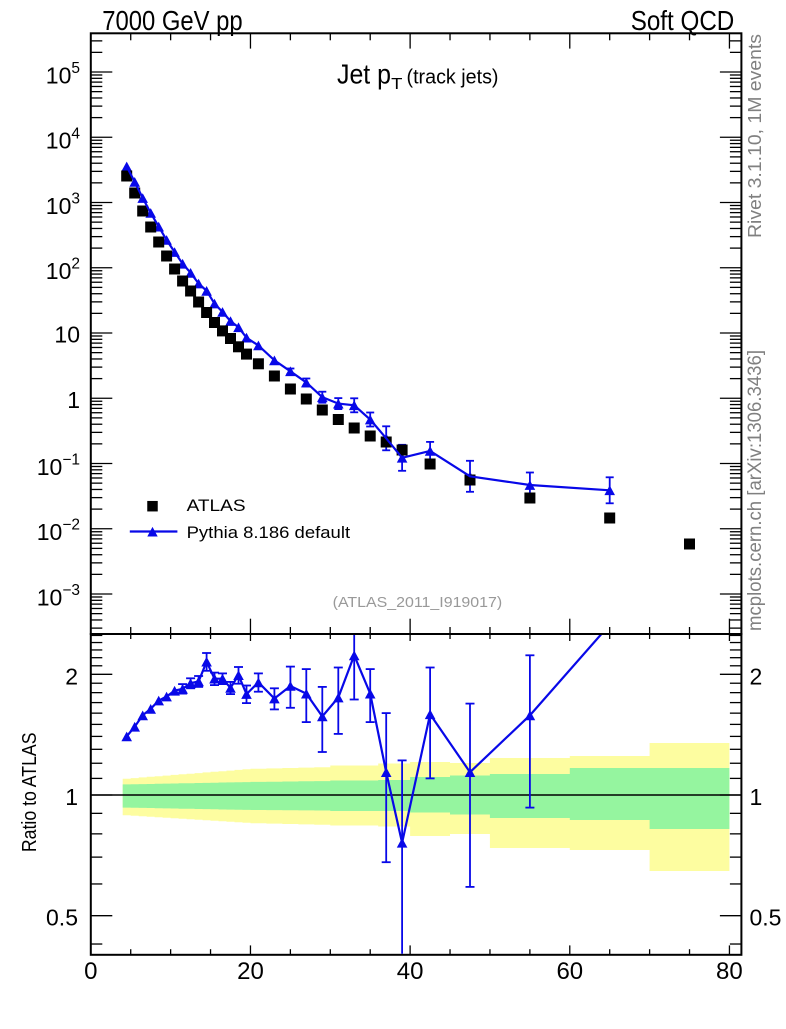 This screenshot has height=1029, width=786. What do you see at coordinates (58, 596) in the screenshot?
I see `svg-text: 10⁻³` at bounding box center [58, 596].